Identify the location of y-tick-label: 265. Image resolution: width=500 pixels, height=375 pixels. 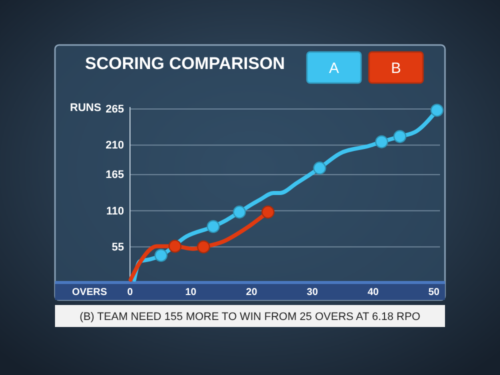
(115, 109).